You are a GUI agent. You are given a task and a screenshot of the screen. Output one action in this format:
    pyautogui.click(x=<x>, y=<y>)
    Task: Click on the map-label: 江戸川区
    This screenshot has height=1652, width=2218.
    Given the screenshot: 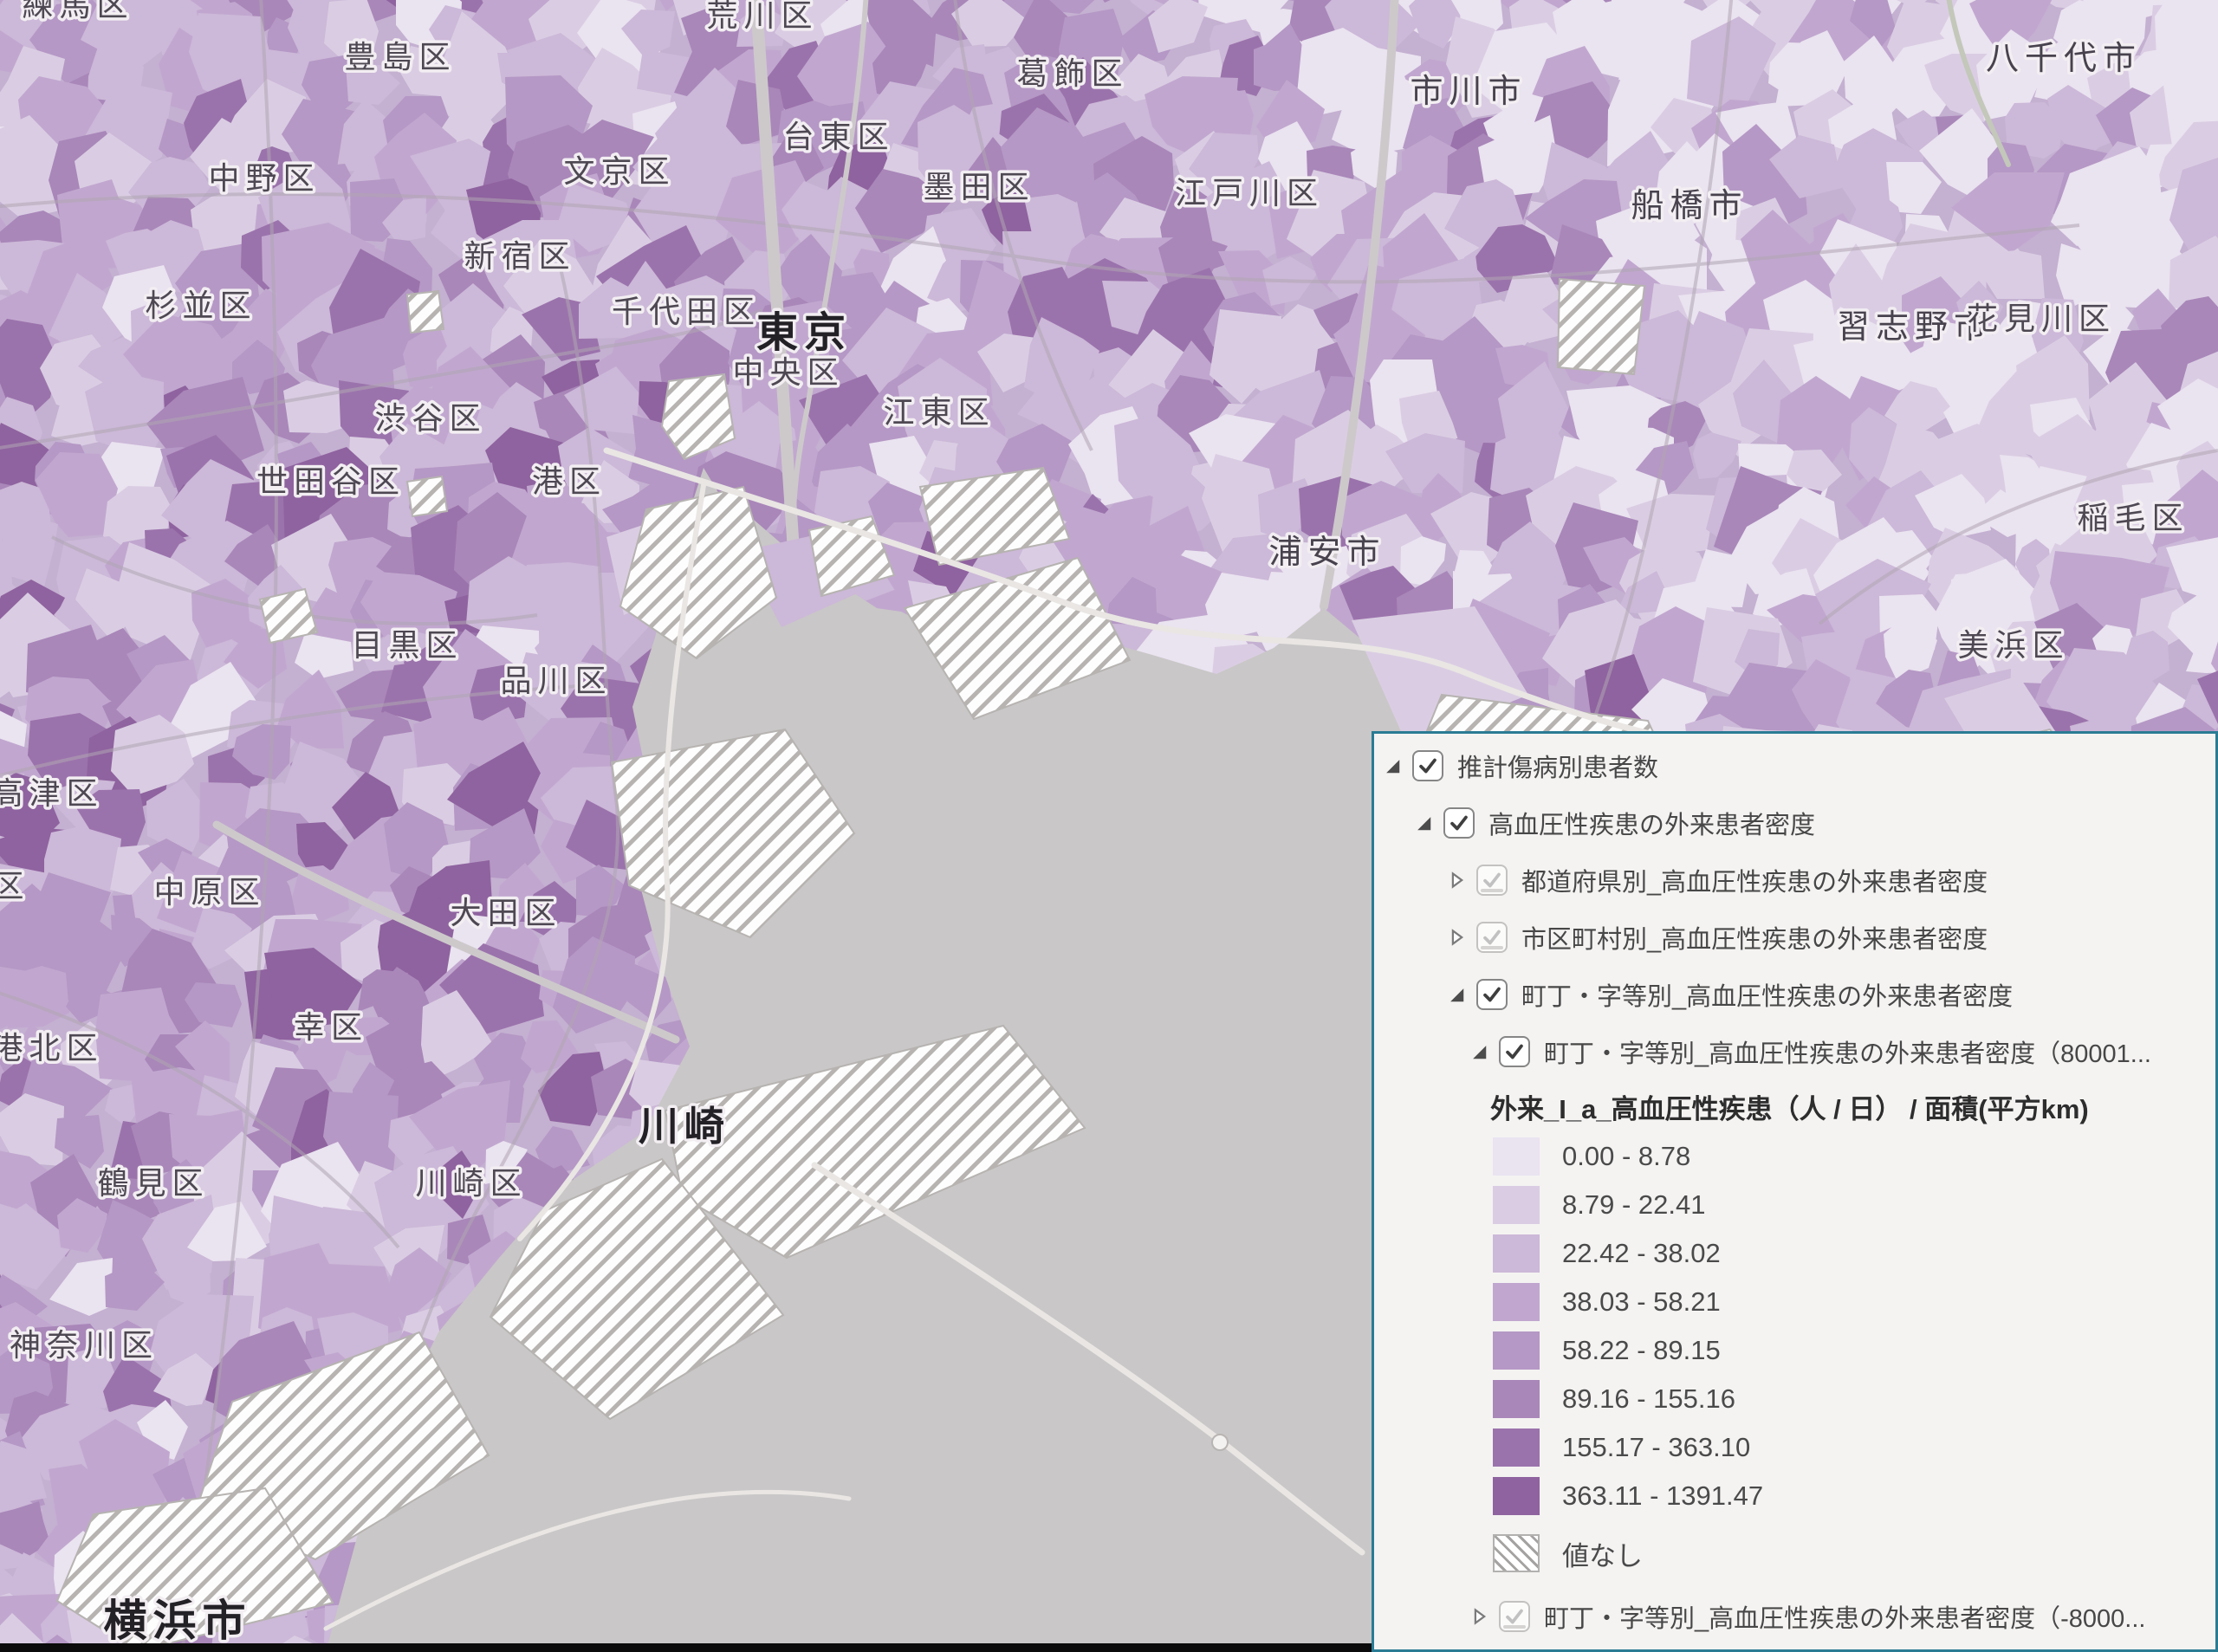 What is the action you would take?
    pyautogui.click(x=1250, y=193)
    